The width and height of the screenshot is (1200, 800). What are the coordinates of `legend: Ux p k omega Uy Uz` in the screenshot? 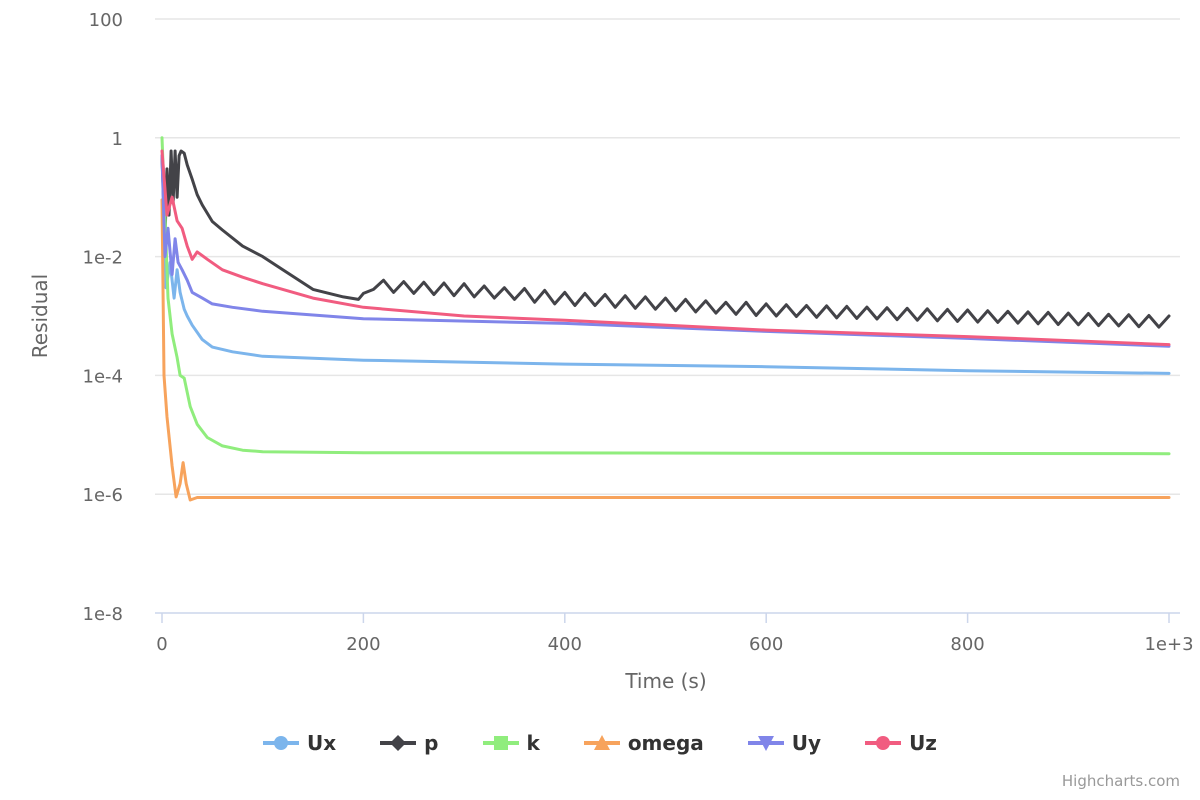 It's located at (600, 743).